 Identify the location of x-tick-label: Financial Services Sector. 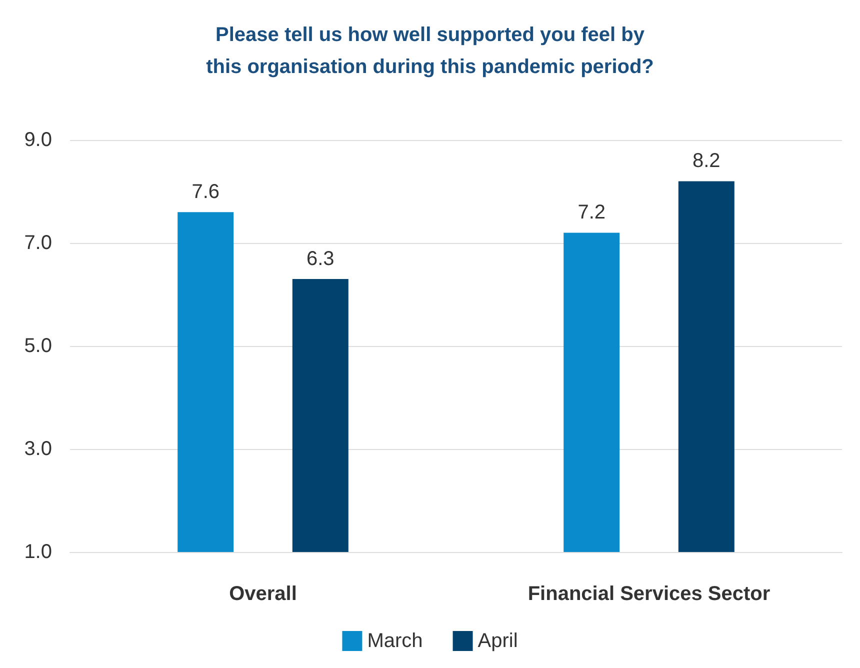
(649, 594).